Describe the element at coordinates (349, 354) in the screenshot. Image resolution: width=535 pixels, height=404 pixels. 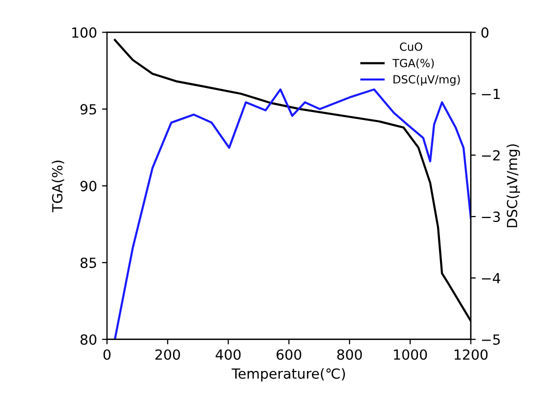
I see `x-tick-label: 800` at that location.